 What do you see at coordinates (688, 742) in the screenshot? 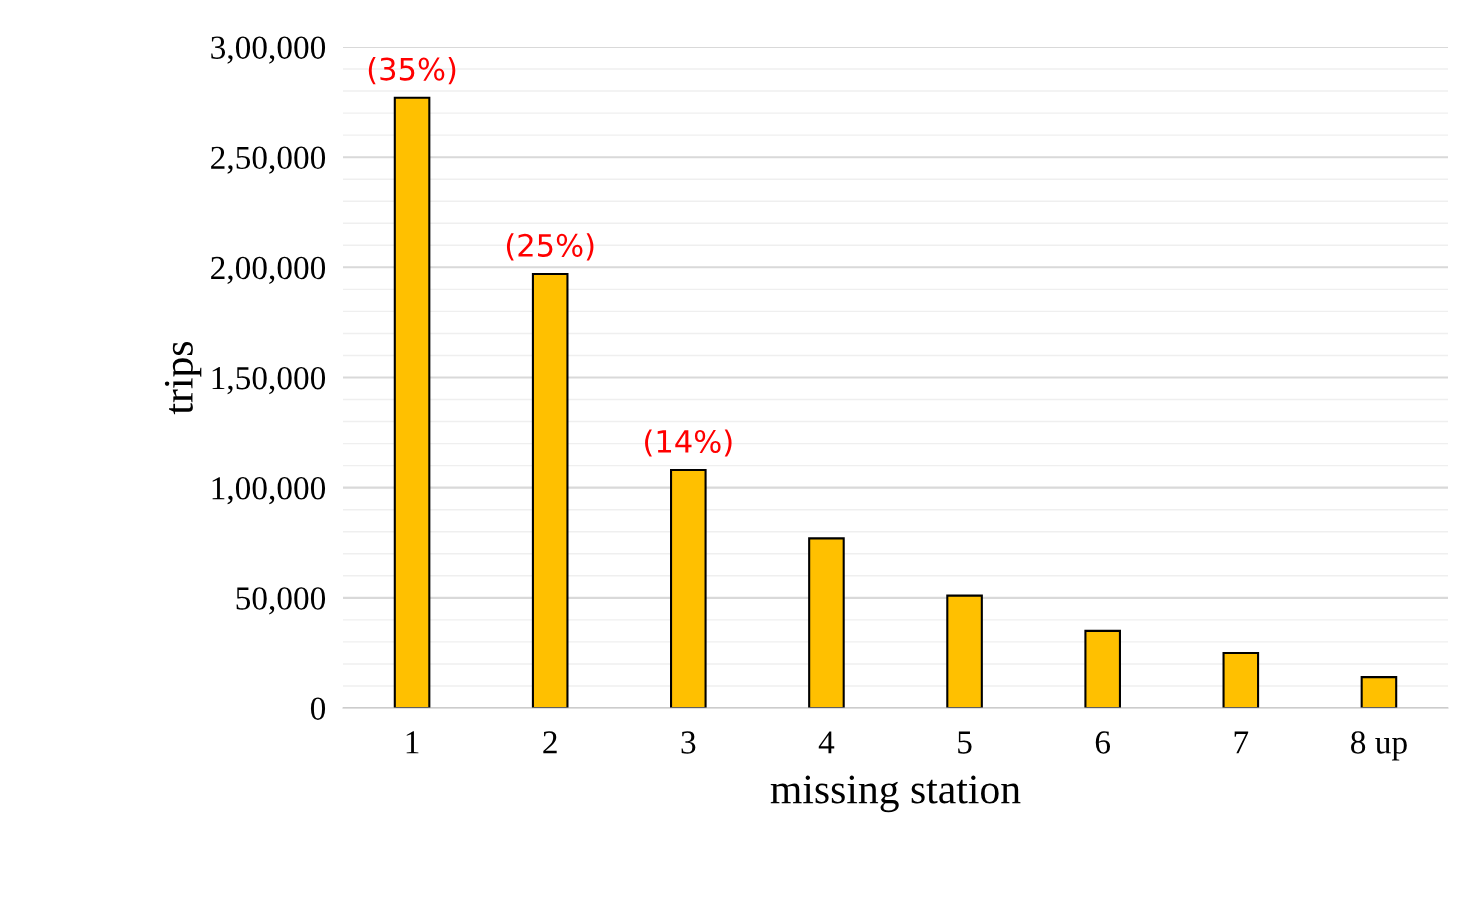
I see `x-tick-label: 3` at bounding box center [688, 742].